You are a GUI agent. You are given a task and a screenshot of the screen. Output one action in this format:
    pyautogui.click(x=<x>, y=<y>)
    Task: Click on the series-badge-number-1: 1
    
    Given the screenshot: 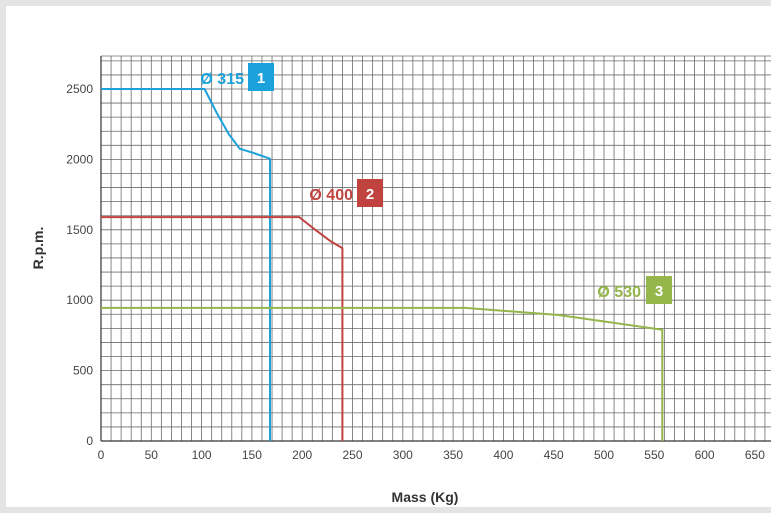 What is the action you would take?
    pyautogui.click(x=261, y=78)
    